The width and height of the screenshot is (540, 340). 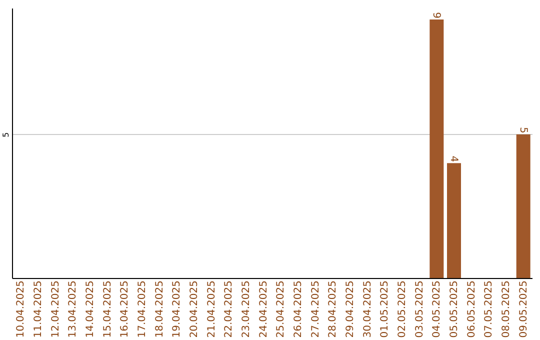 I want to click on x-tick-label: 23.04.2025, so click(x=246, y=309).